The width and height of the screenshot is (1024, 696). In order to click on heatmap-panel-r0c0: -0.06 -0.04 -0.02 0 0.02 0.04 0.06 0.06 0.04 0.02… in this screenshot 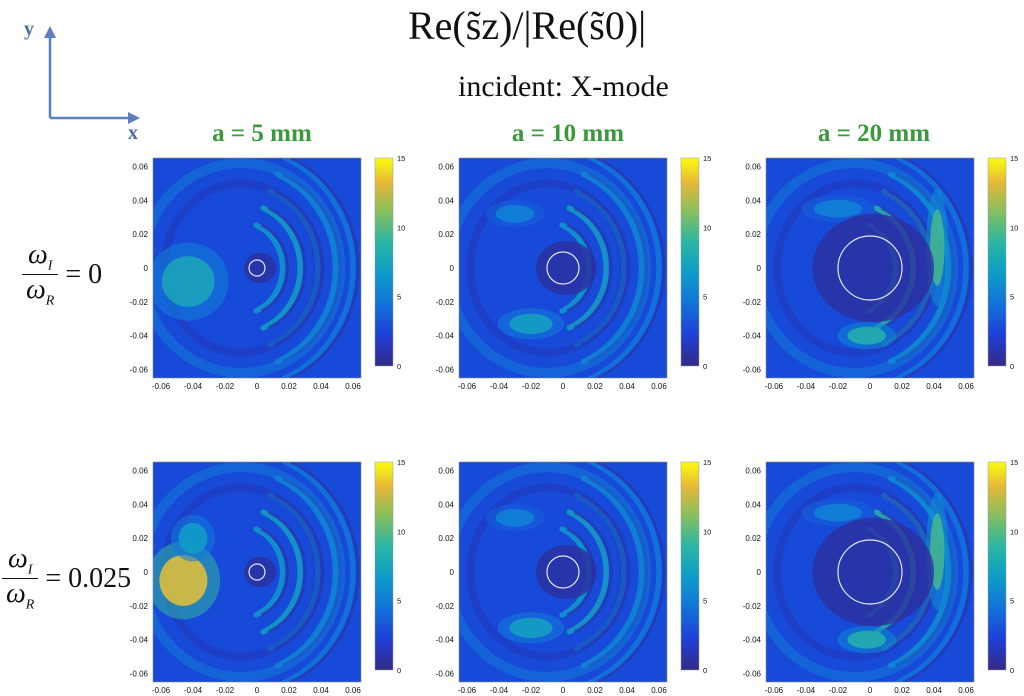, I will do `click(268, 272)`.